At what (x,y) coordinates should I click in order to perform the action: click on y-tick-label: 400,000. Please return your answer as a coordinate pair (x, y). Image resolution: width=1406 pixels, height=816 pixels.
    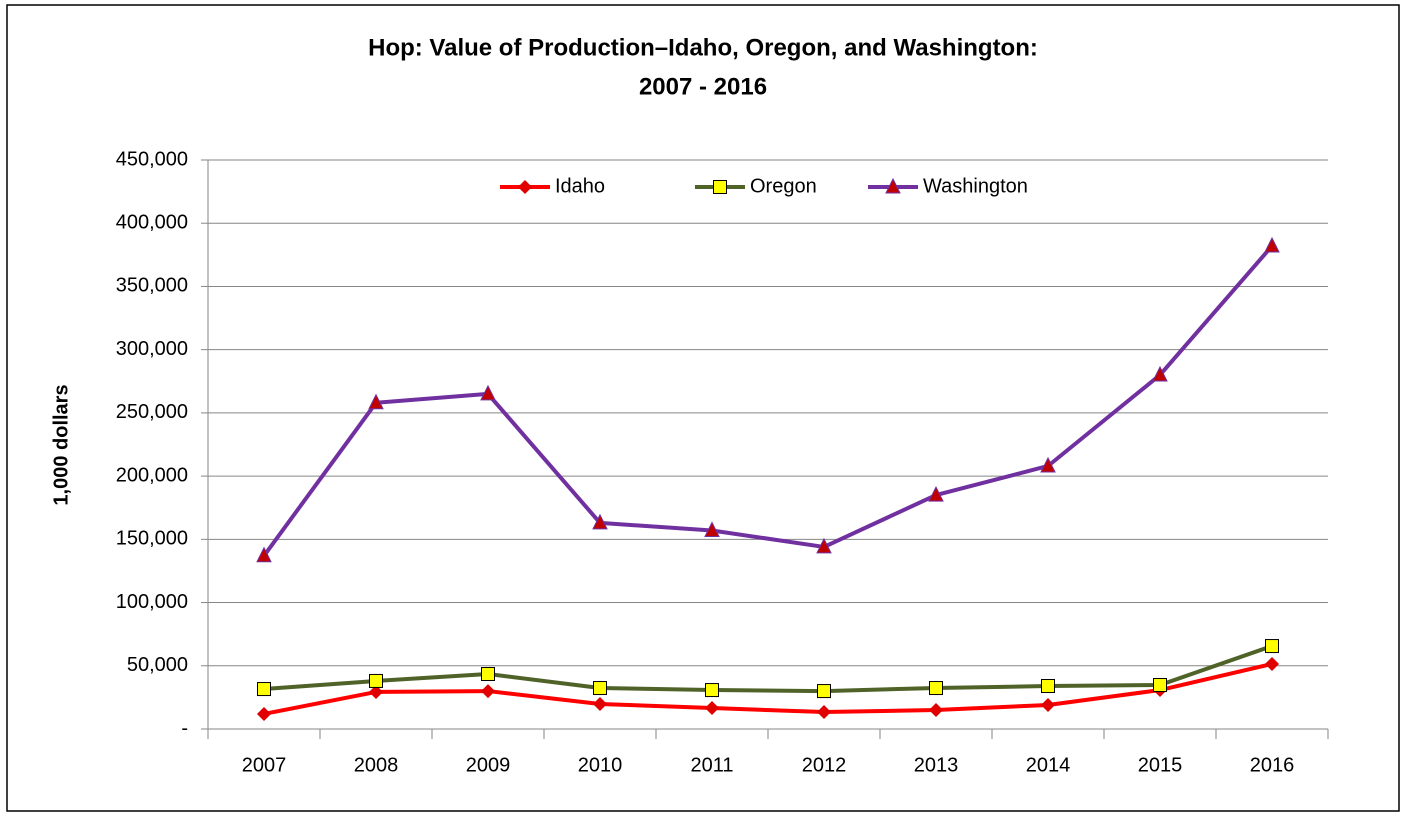
    Looking at the image, I should click on (152, 223).